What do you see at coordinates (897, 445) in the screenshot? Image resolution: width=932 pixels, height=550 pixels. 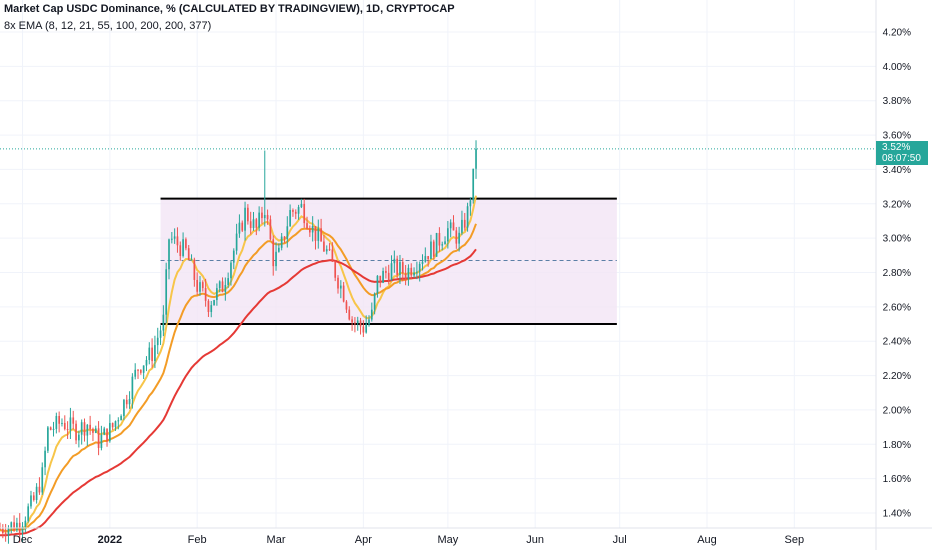 I see `price-tick-label: 1.80%` at bounding box center [897, 445].